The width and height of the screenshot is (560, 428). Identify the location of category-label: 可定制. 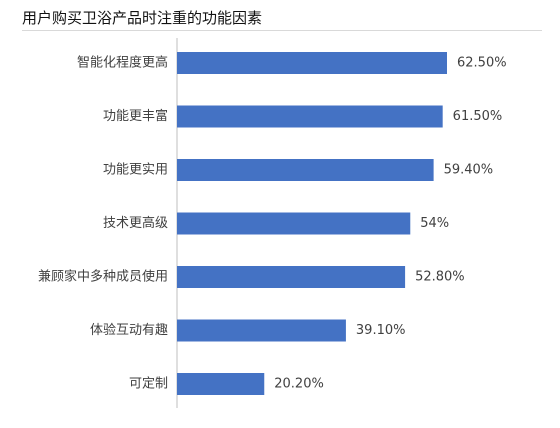
(148, 384).